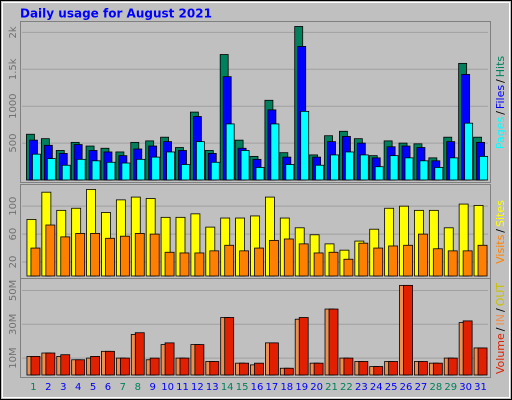  What do you see at coordinates (13, 290) in the screenshot?
I see `y-tick-label: 50M` at bounding box center [13, 290].